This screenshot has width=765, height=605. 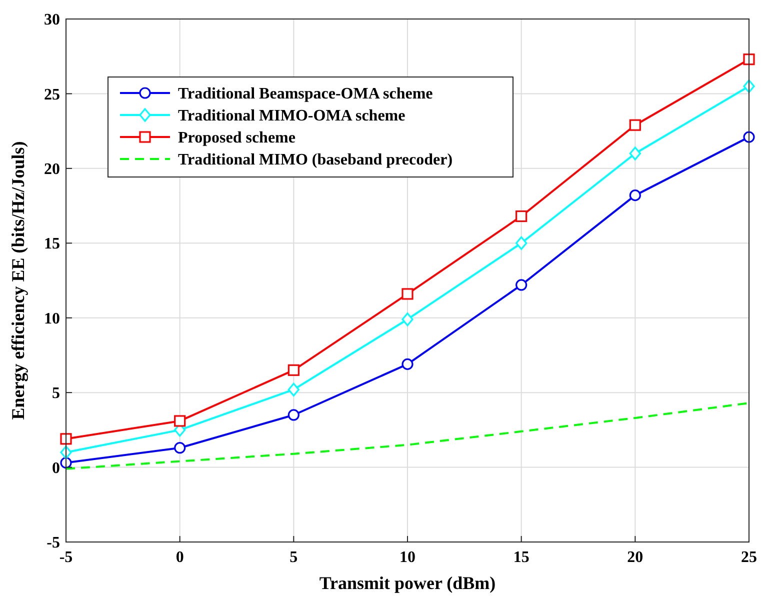 I want to click on legend-label: Traditional MIMO-OMA scheme, so click(x=292, y=116).